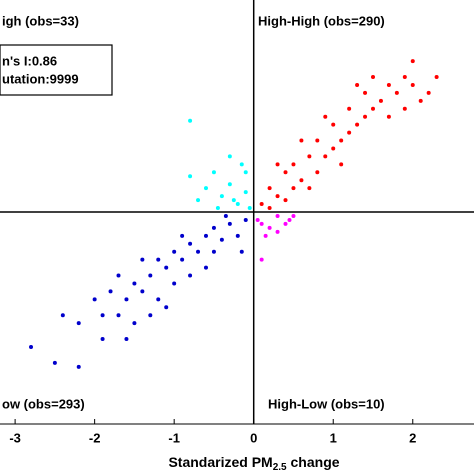 Image resolution: width=474 pixels, height=474 pixels. Describe the element at coordinates (220, 462) in the screenshot. I see `x-label-main: Standarized PM` at that location.